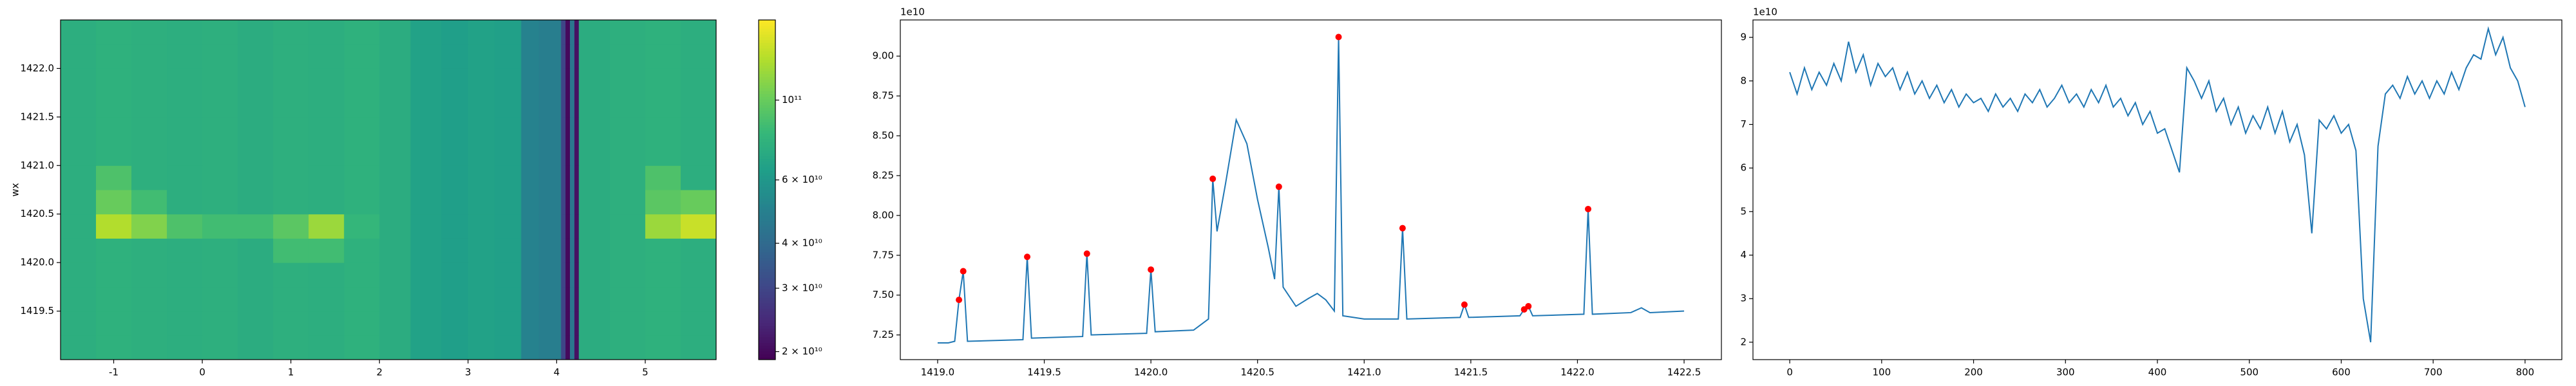 The image size is (2576, 386). Describe the element at coordinates (883, 294) in the screenshot. I see `y-tick-label: 7.50` at that location.